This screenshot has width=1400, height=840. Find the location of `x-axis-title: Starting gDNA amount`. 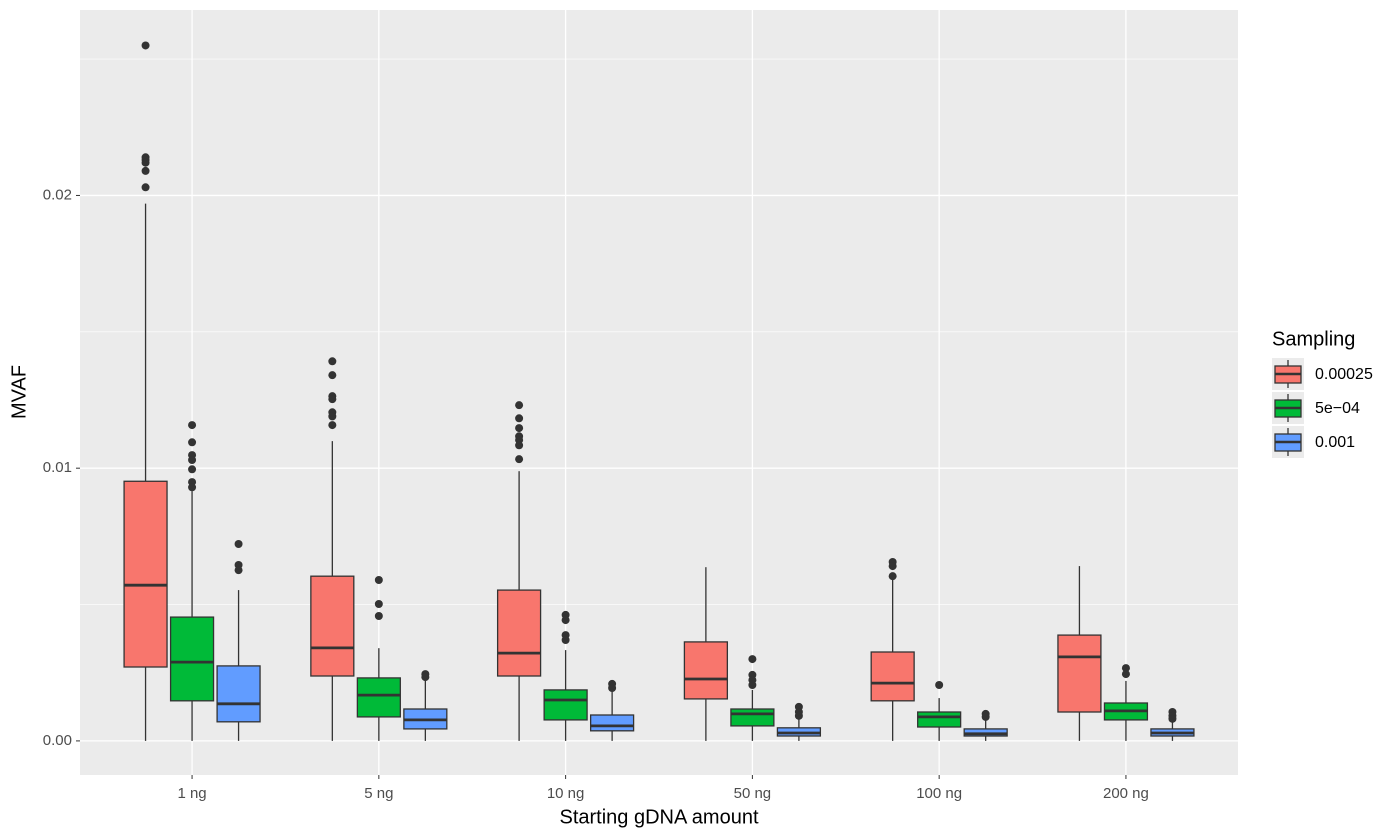

x-axis-title: Starting gDNA amount is located at coordinates (659, 817).